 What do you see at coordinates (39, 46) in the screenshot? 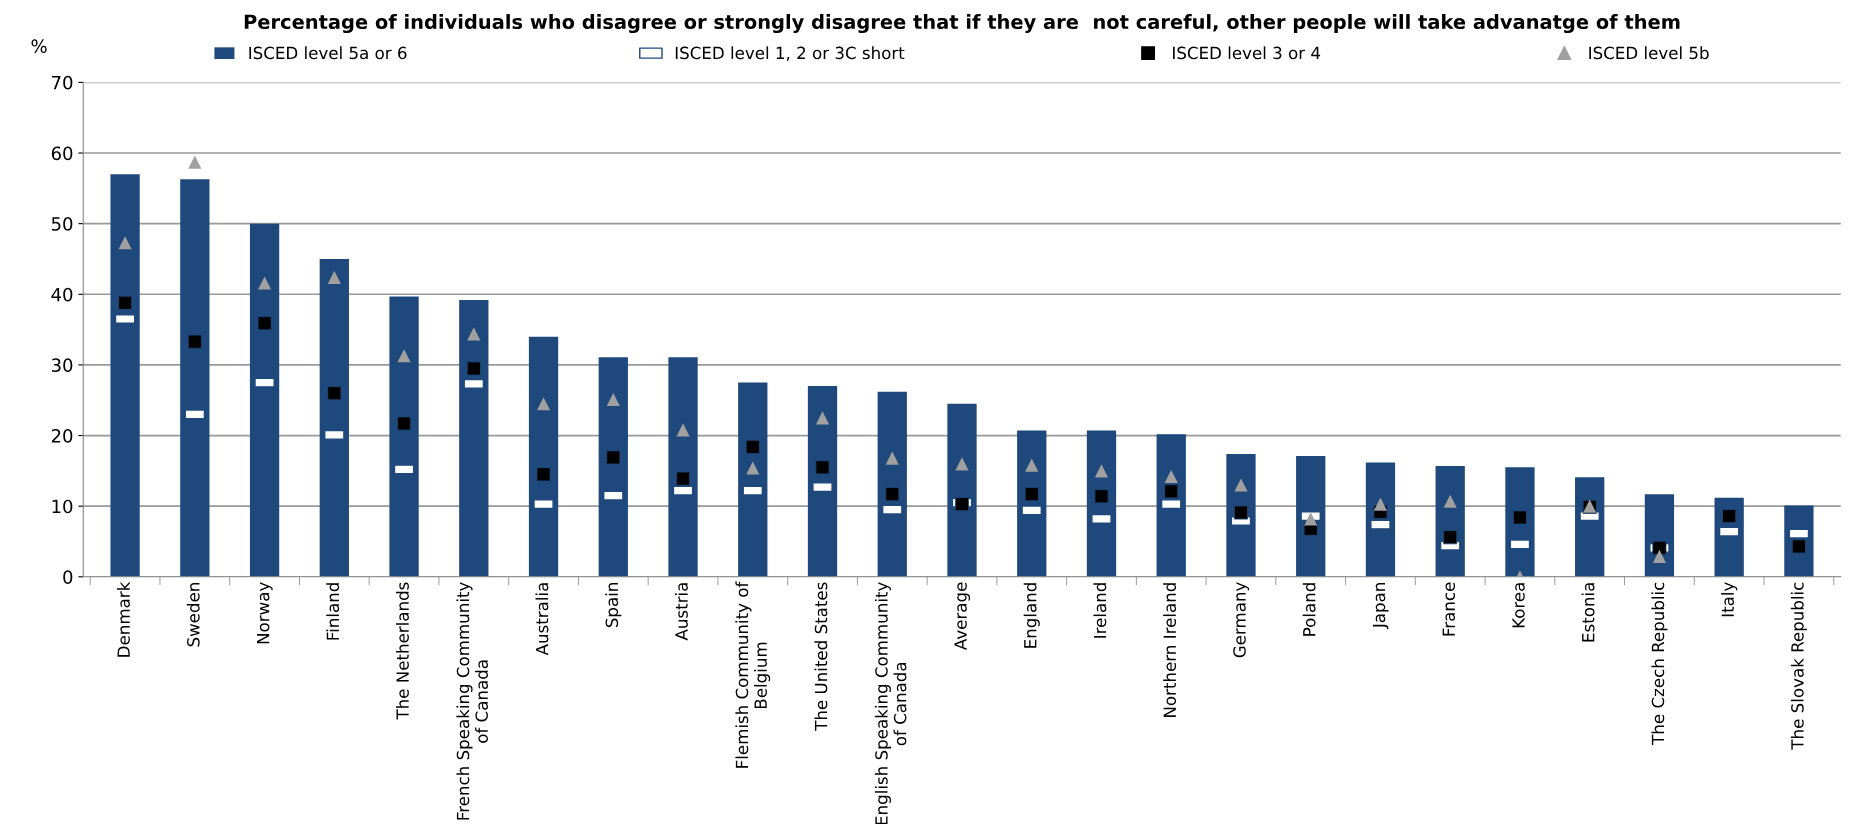
I see `y-axis-title: %` at bounding box center [39, 46].